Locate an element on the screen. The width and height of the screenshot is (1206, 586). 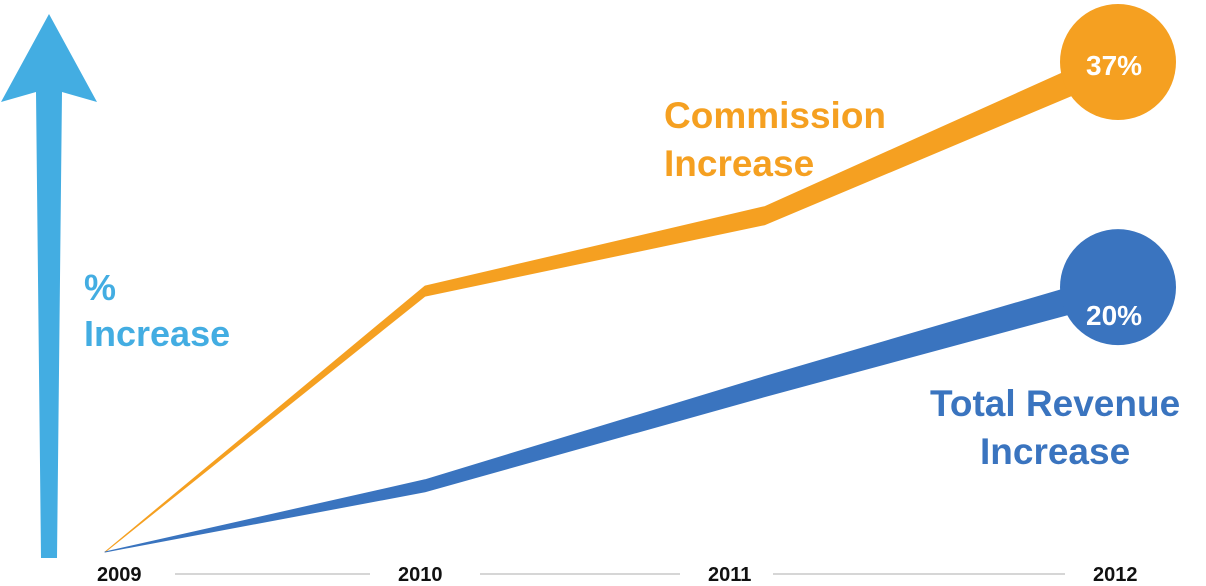
y-axis-label-line-1: % is located at coordinates (100, 287).